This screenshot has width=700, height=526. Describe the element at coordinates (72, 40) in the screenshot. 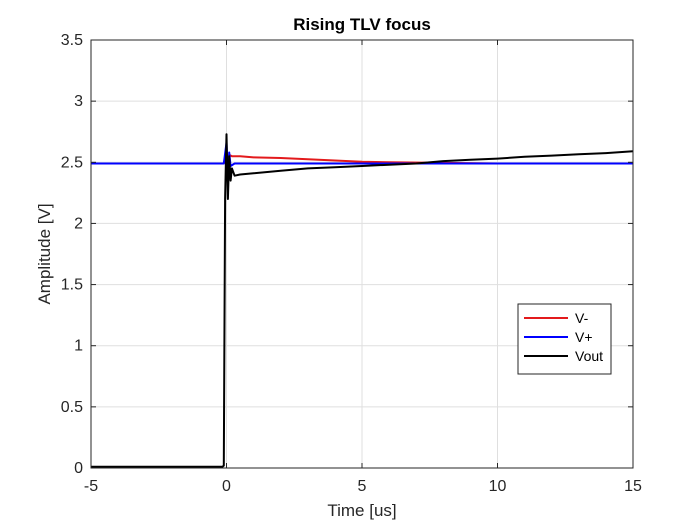

I see `y-tick-label: 3.5` at that location.